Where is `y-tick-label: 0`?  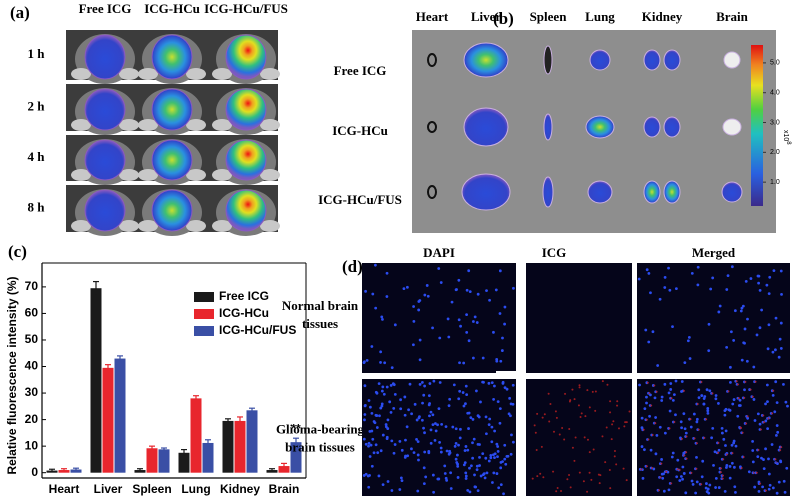 y-tick-label: 0 is located at coordinates (34, 472).